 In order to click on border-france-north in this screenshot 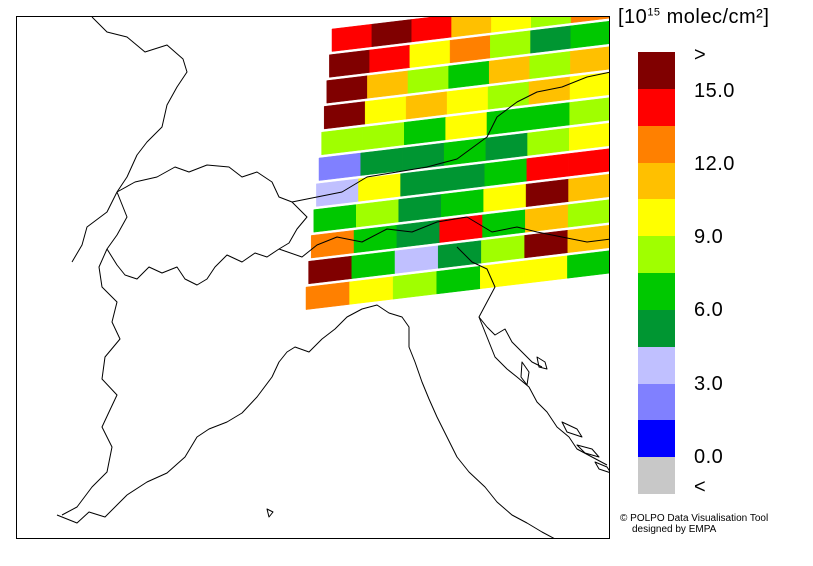, I will do `click(129, 140)`.